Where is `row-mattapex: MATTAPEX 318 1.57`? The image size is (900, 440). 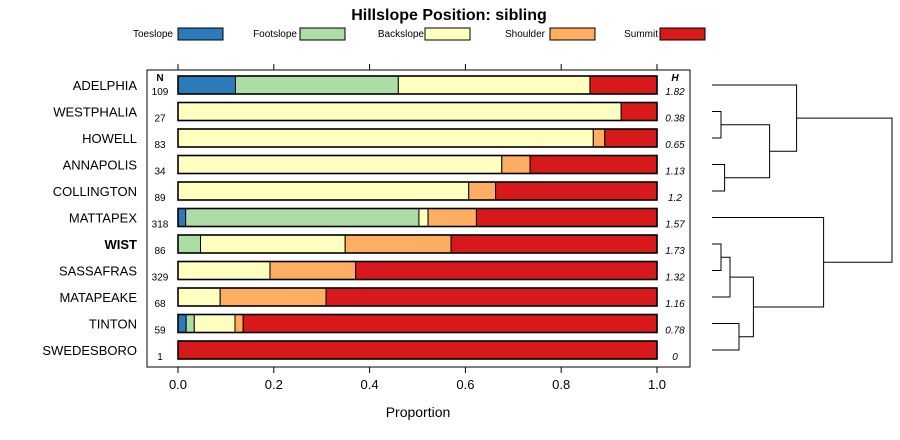
row-mattapex: MATTAPEX 318 1.57 is located at coordinates (377, 219).